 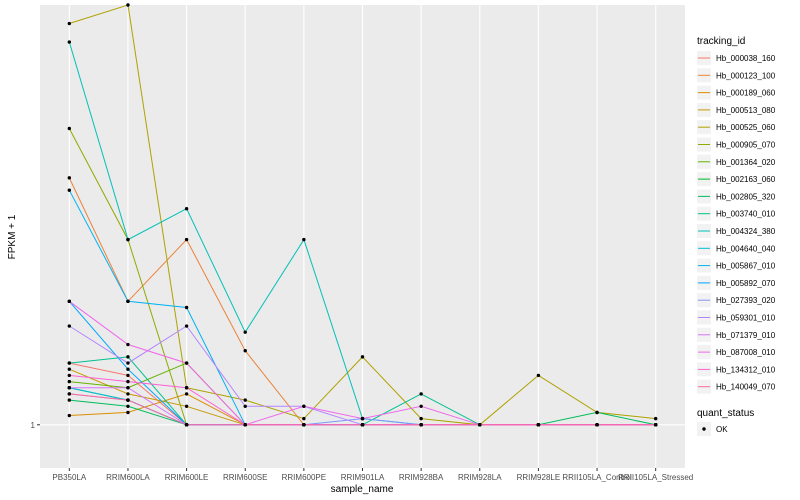 I want to click on legend-label: Hb_002163_060, so click(x=746, y=179).